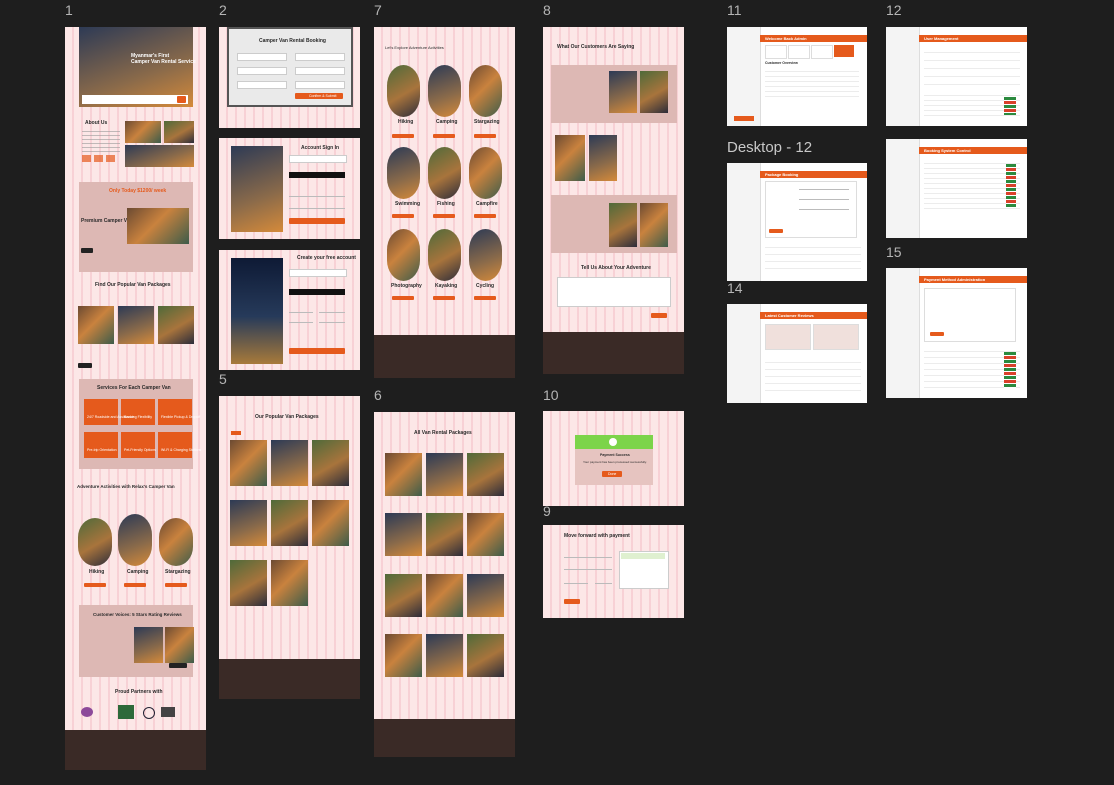 This screenshot has width=1114, height=785. I want to click on booking-form-title: Camper Van Rental Booking, so click(292, 41).